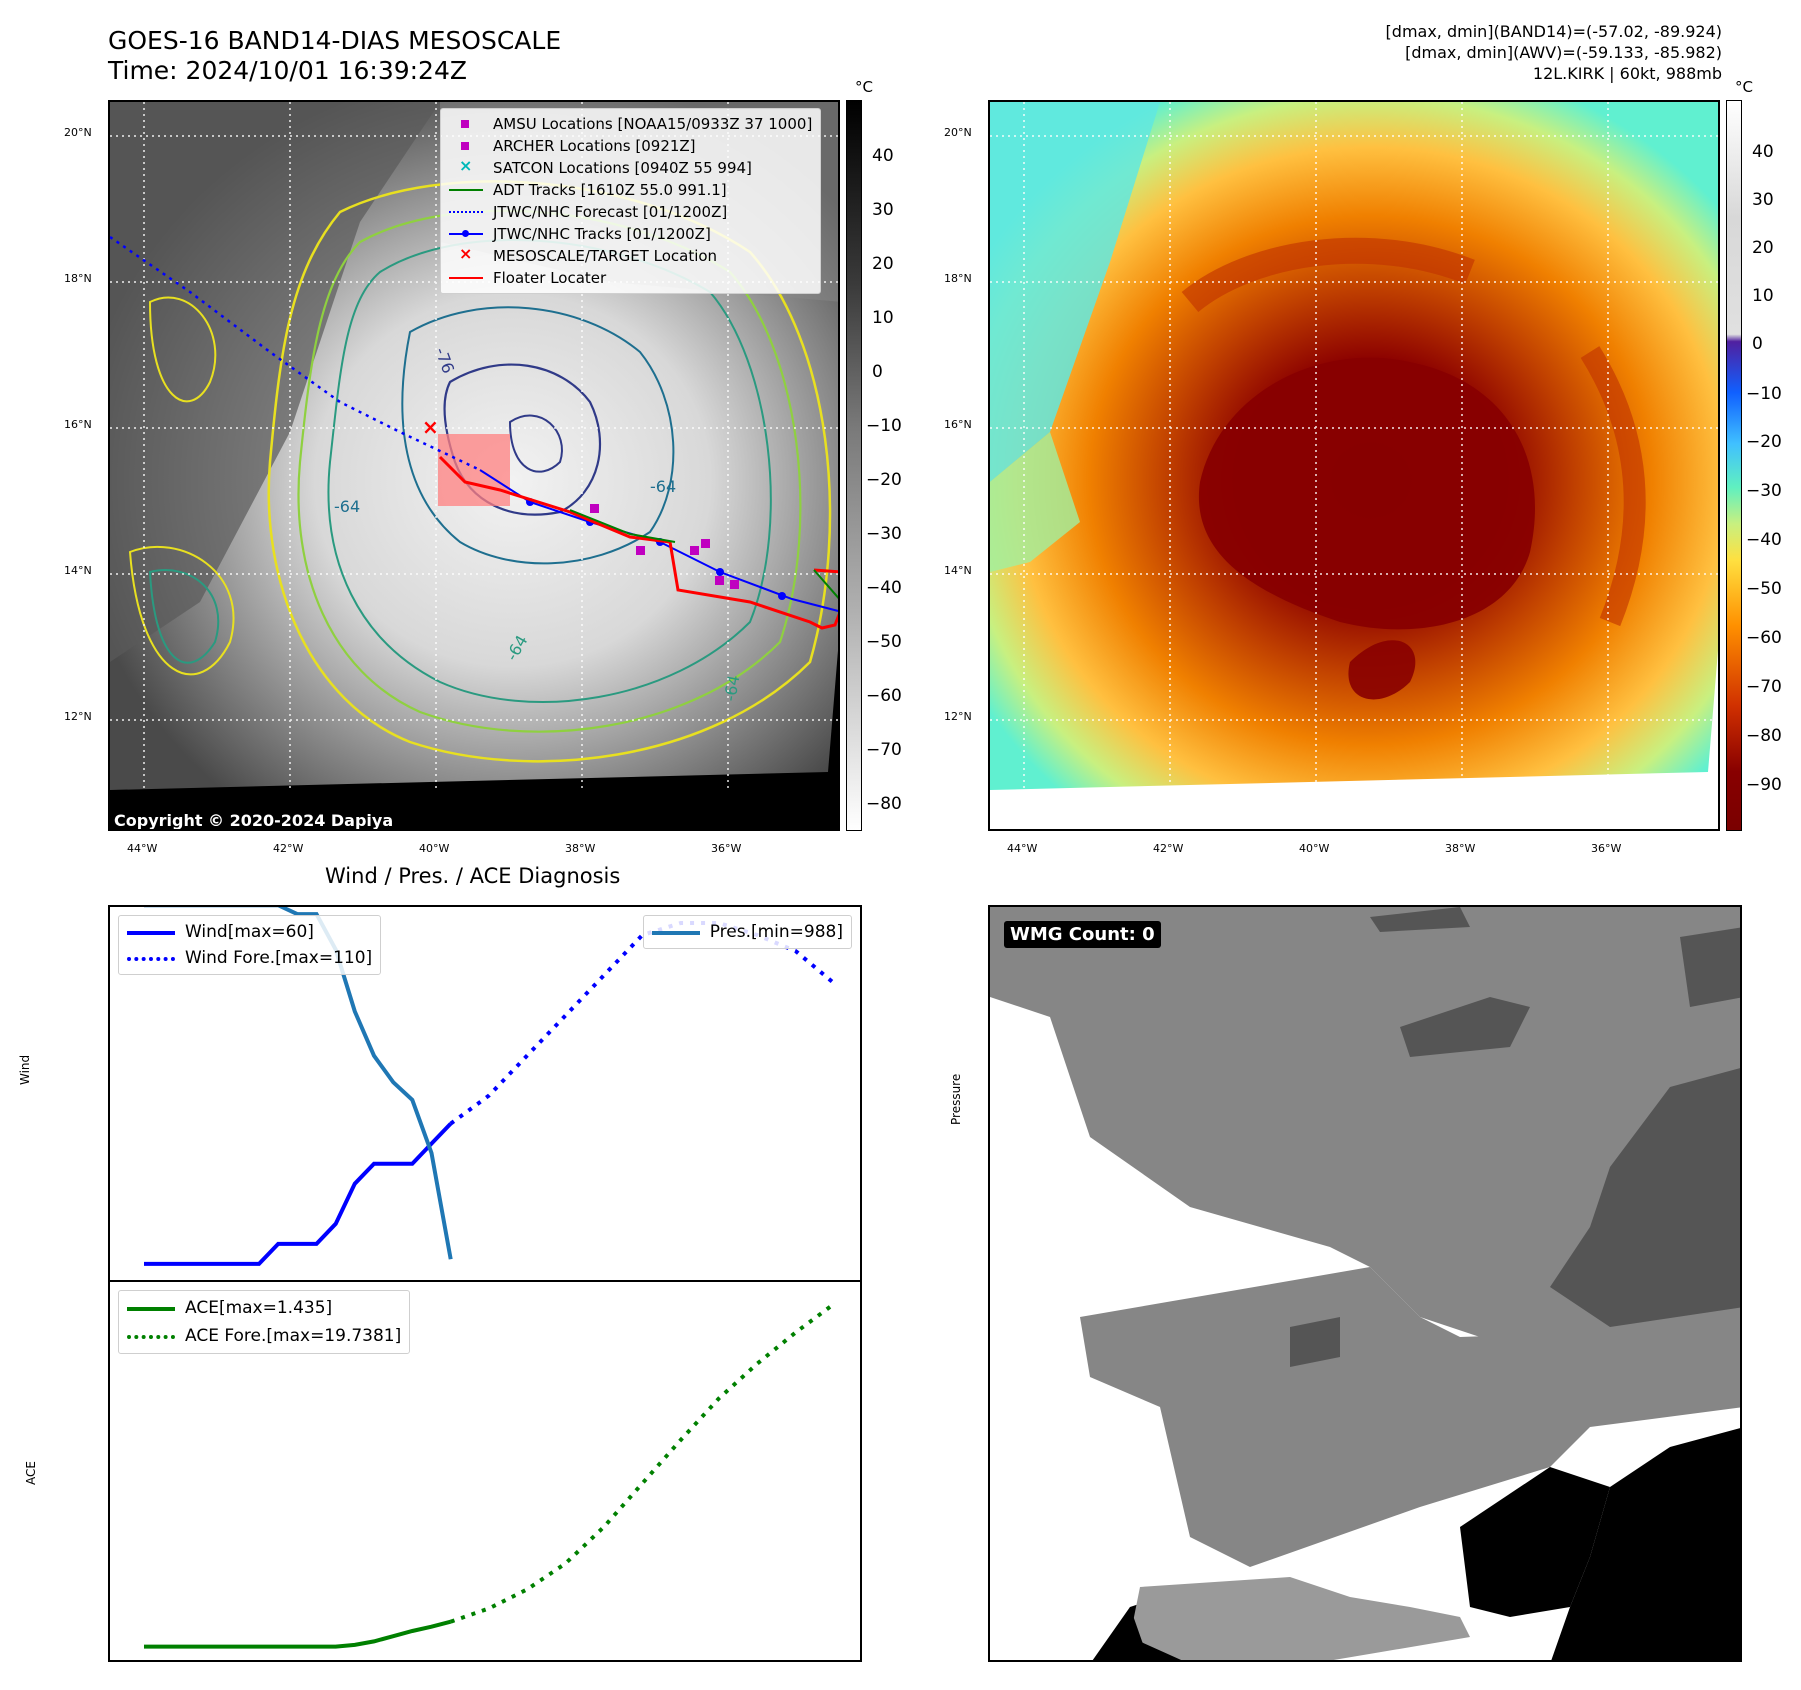  What do you see at coordinates (884, 480) in the screenshot?
I see `gray-cbar-tick: −20` at bounding box center [884, 480].